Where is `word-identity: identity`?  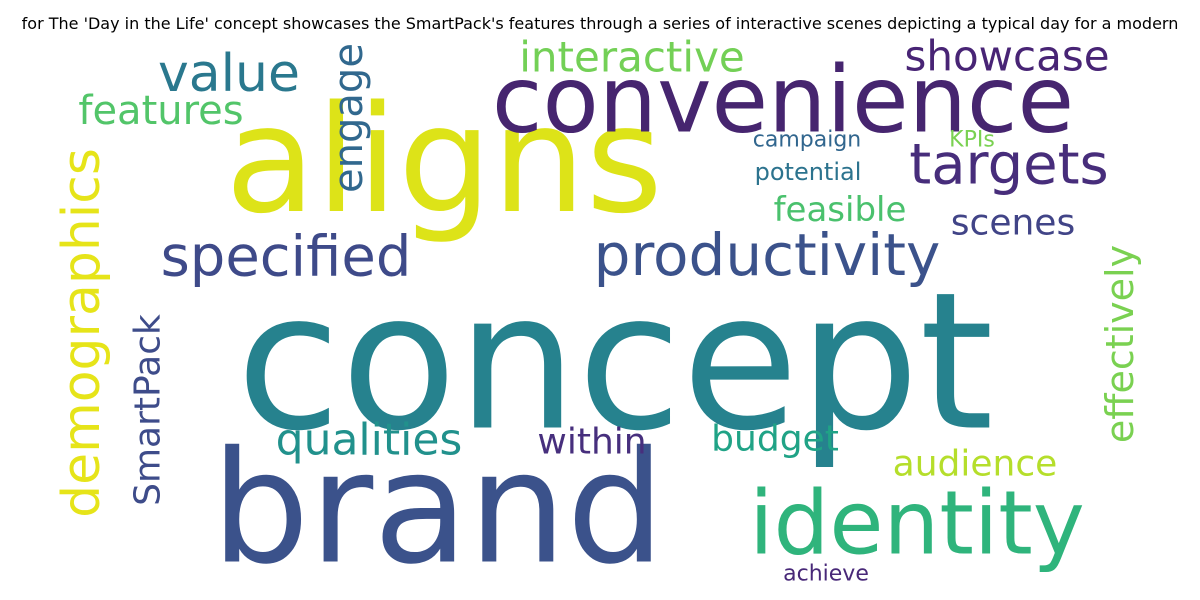
word-identity: identity is located at coordinates (917, 523).